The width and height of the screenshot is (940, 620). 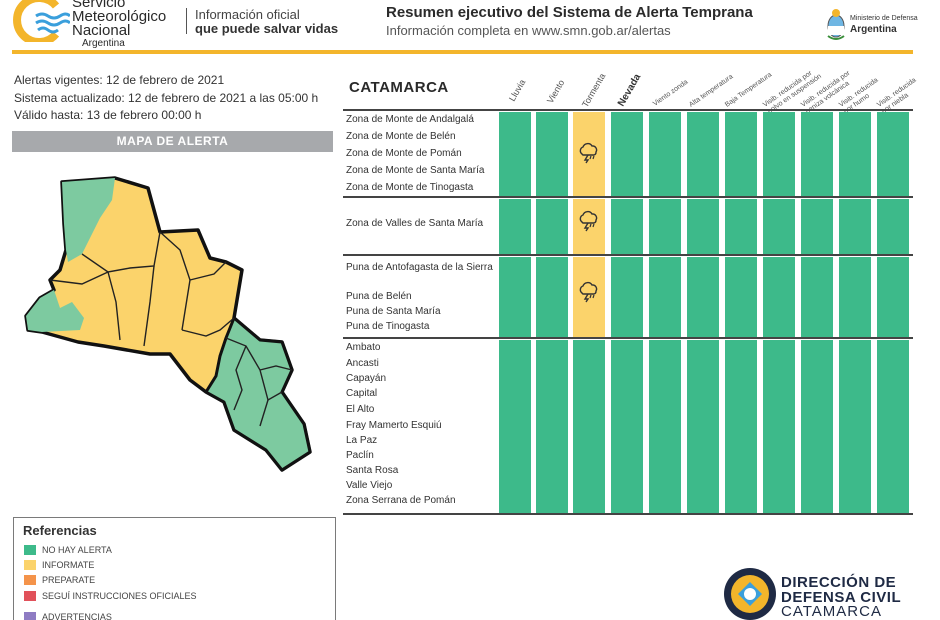 What do you see at coordinates (119, 16) in the screenshot?
I see `org-line2: Meteorológico` at bounding box center [119, 16].